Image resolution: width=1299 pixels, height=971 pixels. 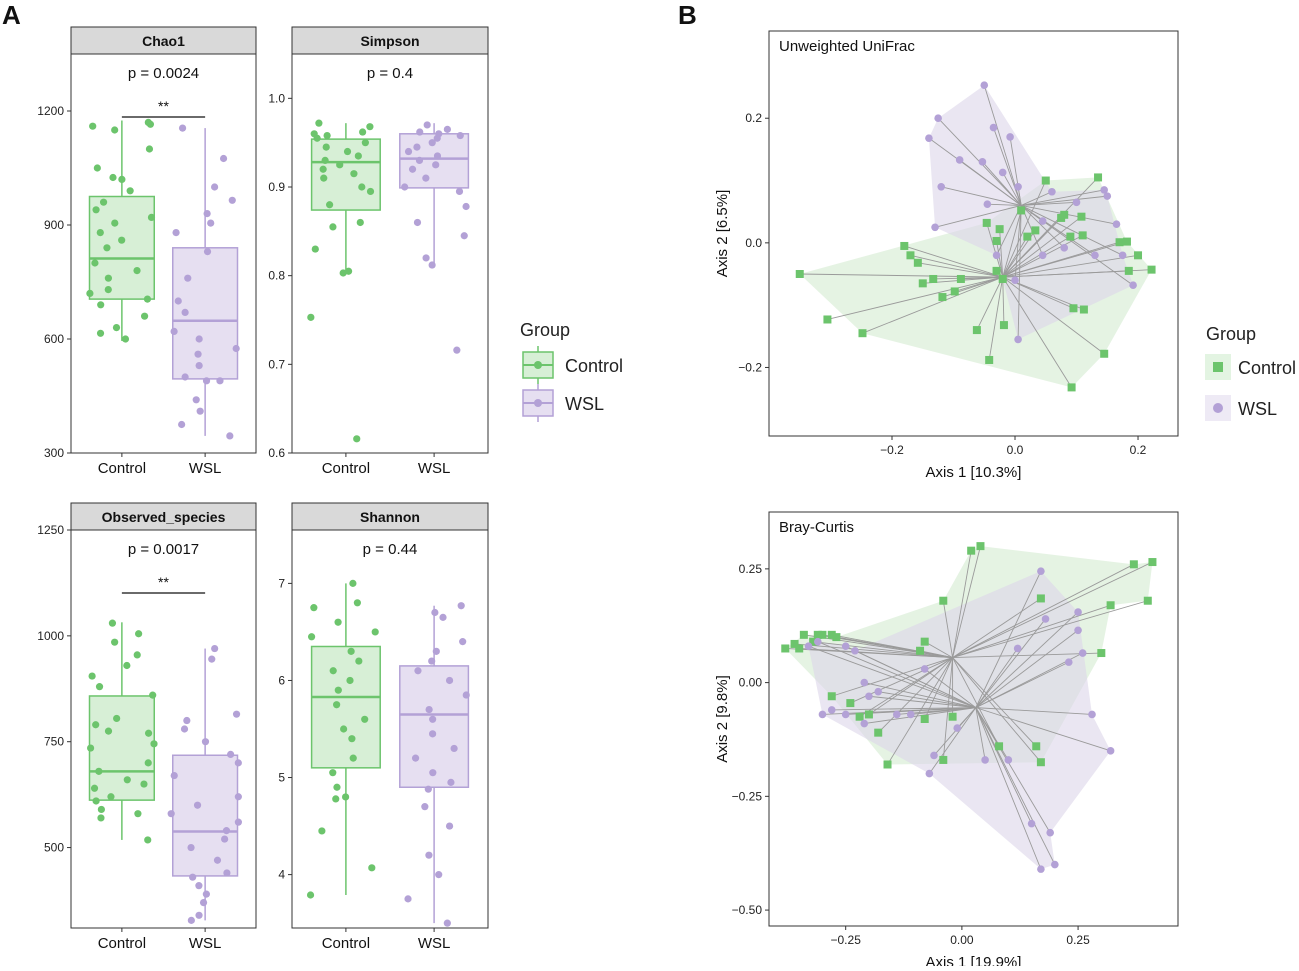 I want to click on x-tick-label: 0.2, so click(x=1138, y=450).